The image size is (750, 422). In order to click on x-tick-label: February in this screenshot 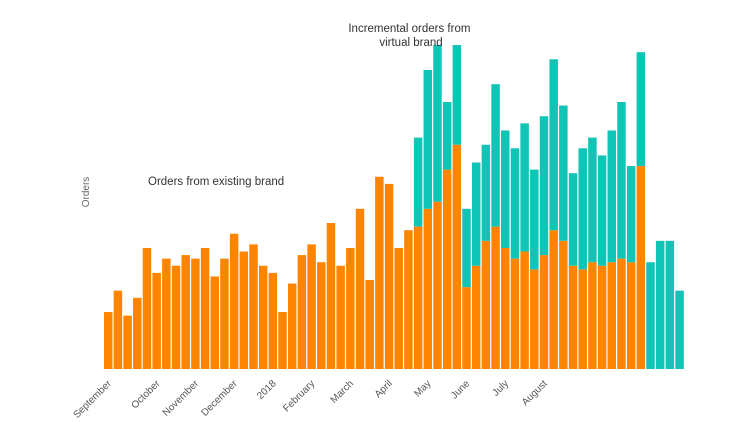, I will do `click(299, 396)`.